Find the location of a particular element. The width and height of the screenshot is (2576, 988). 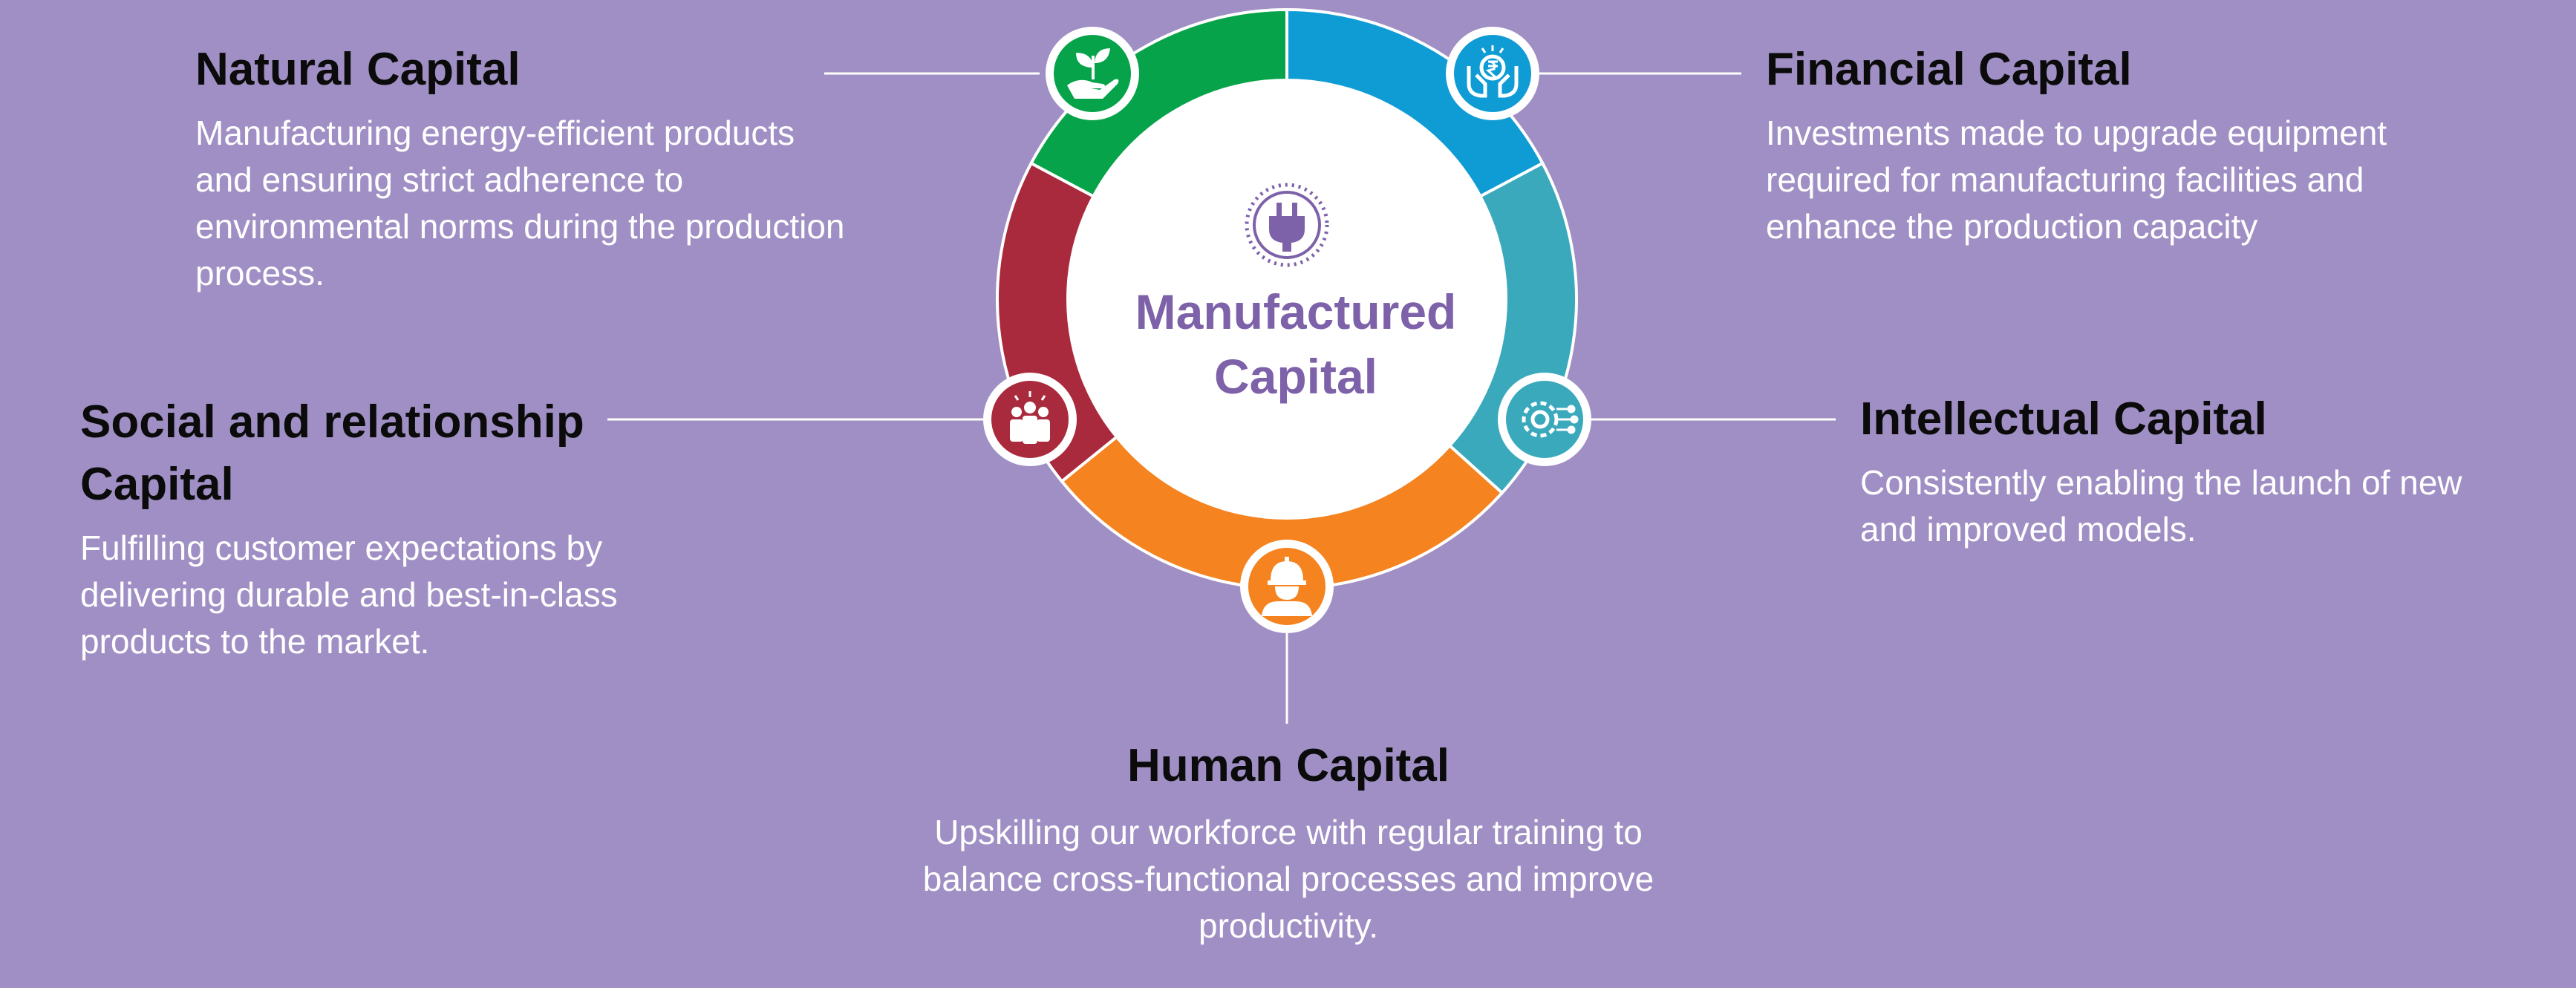

plant-in-hand-icon is located at coordinates (1093, 73).